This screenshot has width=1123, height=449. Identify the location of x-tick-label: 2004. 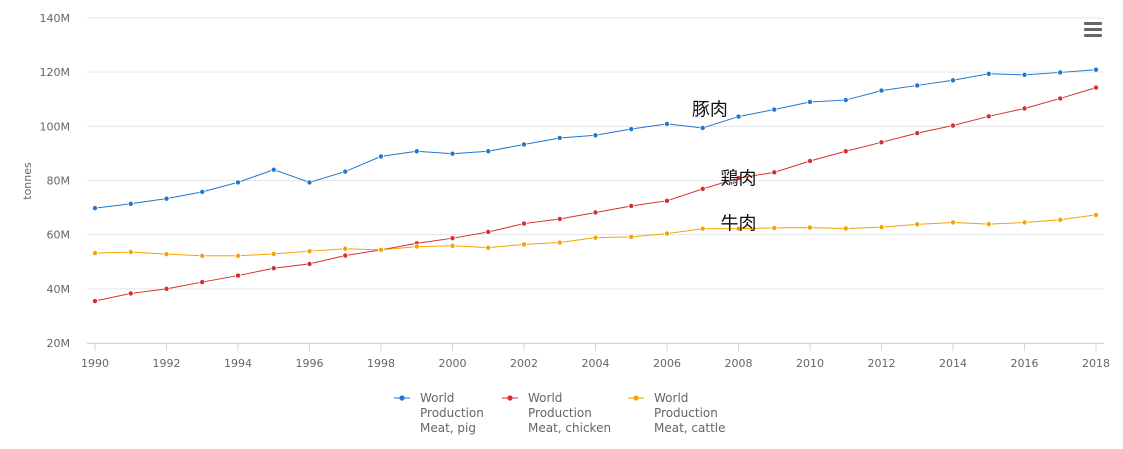
(596, 363).